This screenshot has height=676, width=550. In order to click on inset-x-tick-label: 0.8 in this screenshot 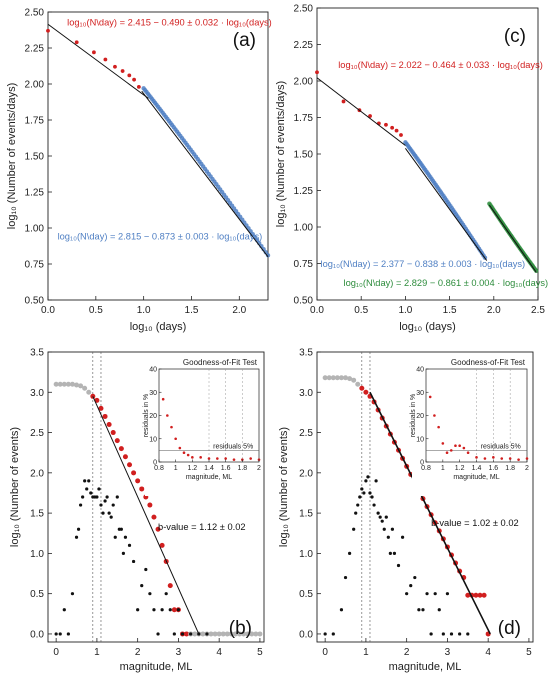, I will do `click(426, 468)`.